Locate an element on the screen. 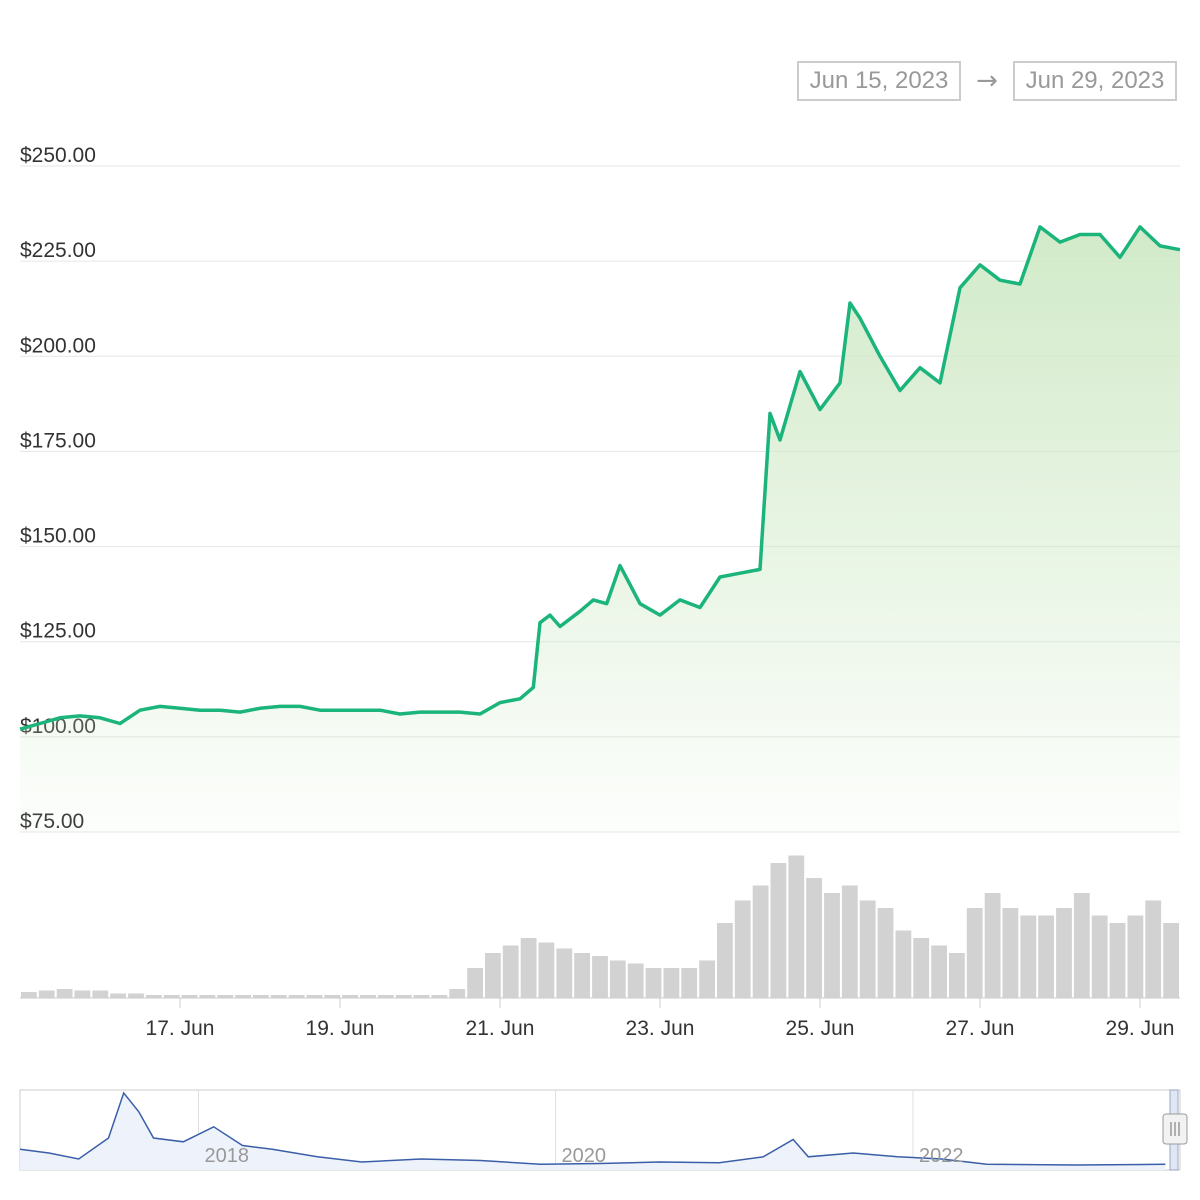 This screenshot has height=1200, width=1200. volume-bars is located at coordinates (600, 926).